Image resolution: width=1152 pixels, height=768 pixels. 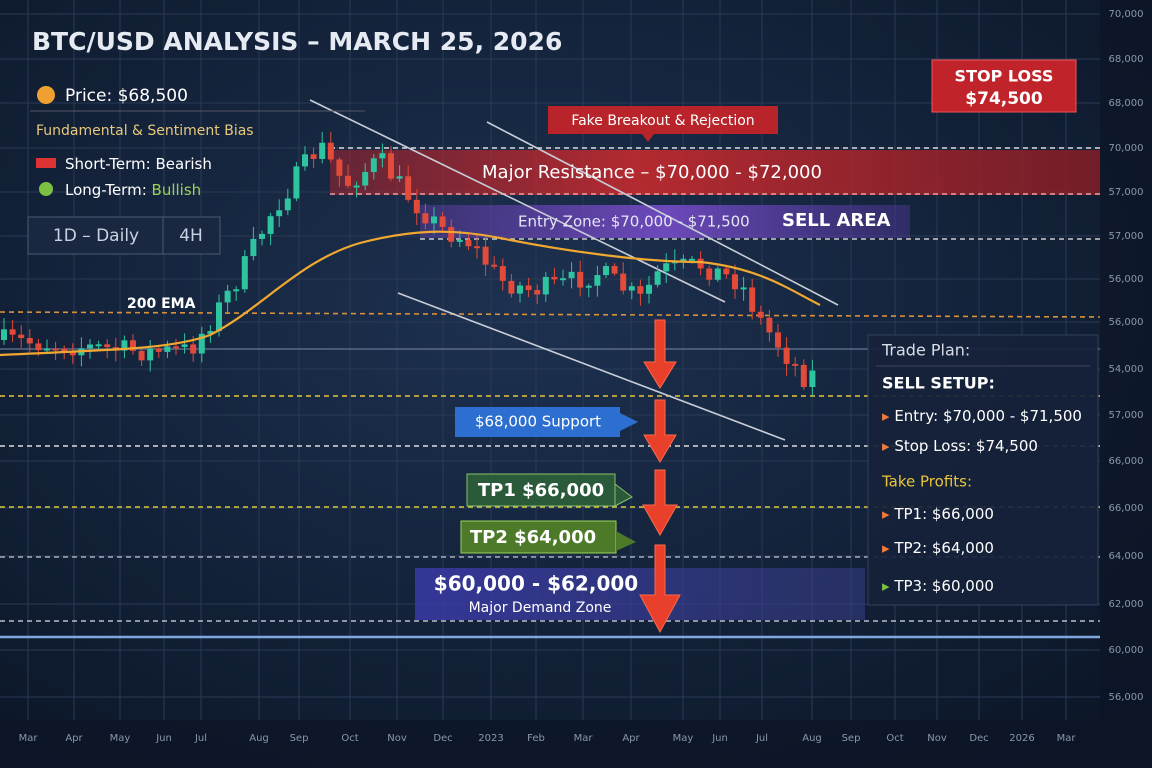 I want to click on breakout-label: Fake Breakout & Rejection, so click(x=662, y=121).